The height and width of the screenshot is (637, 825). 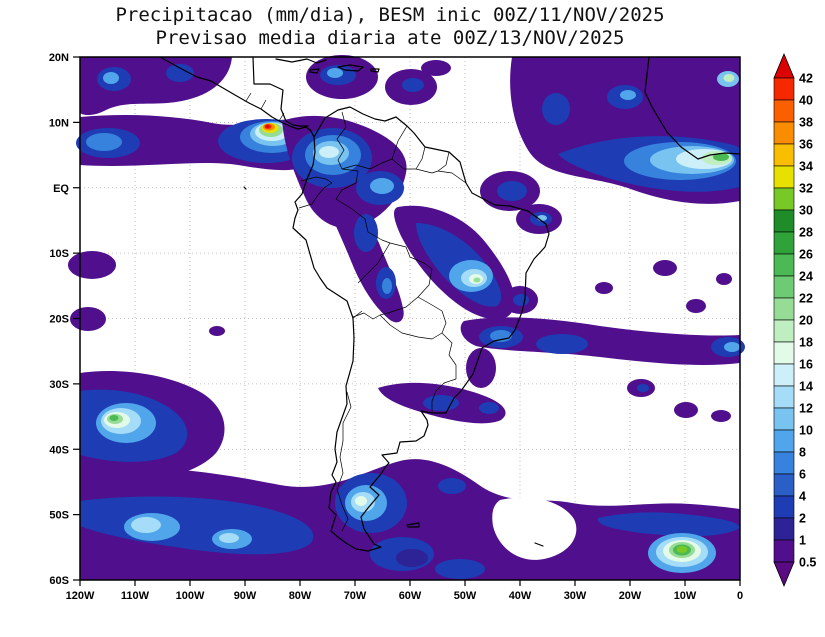 I want to click on x-axis: 120W 110W 100W 90W 80W 70W 60W 50W 40W 30W 20W 10W 0, so click(x=404, y=591).